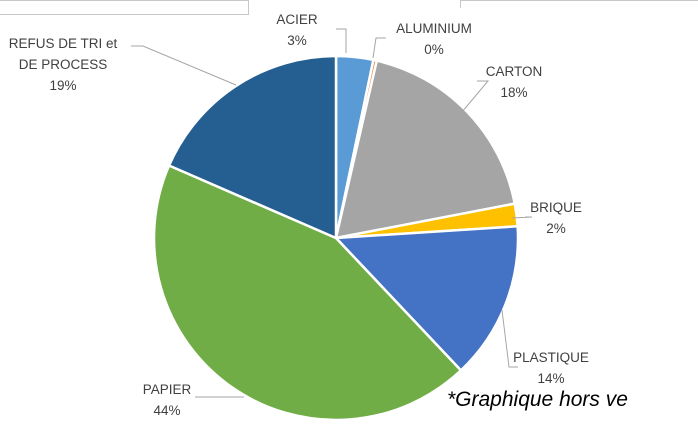 Image resolution: width=698 pixels, height=426 pixels. What do you see at coordinates (434, 39) in the screenshot?
I see `slice-label: ALUMINIUM 0%` at bounding box center [434, 39].